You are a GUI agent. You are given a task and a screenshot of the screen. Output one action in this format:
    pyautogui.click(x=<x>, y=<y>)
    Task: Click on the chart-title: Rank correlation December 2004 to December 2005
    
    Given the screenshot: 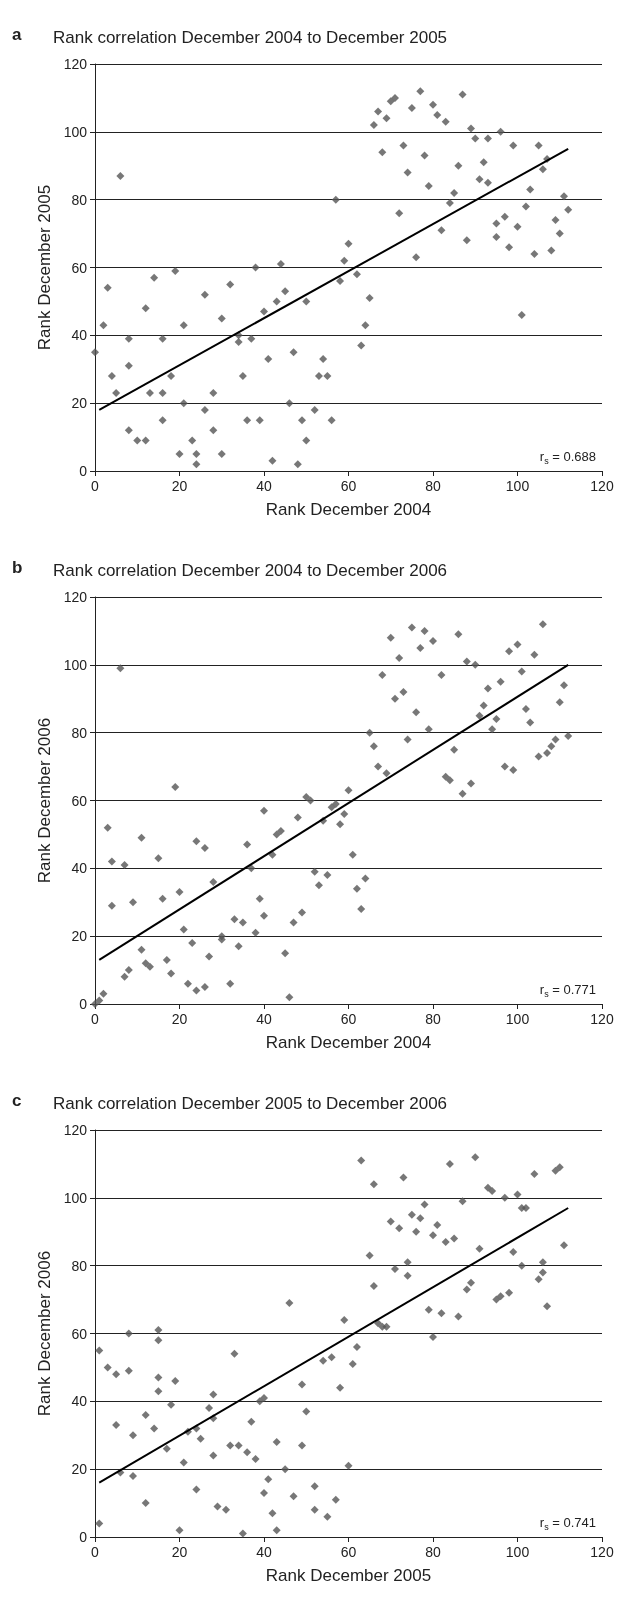 What is the action you would take?
    pyautogui.click(x=250, y=37)
    